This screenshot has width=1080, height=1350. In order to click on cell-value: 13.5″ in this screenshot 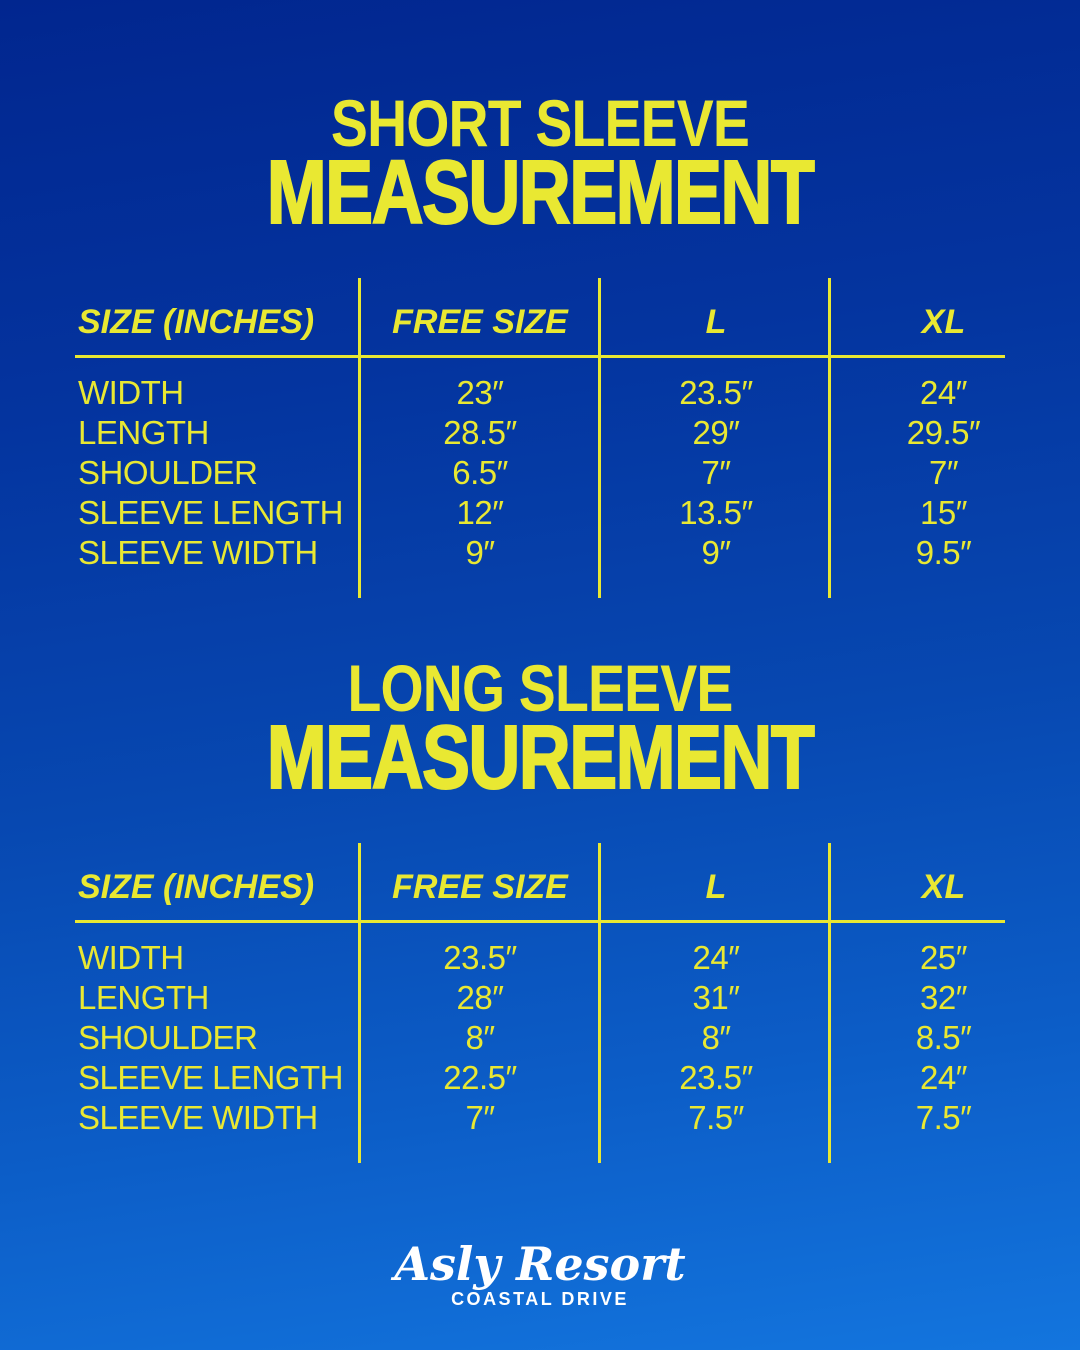, I will do `click(716, 512)`.